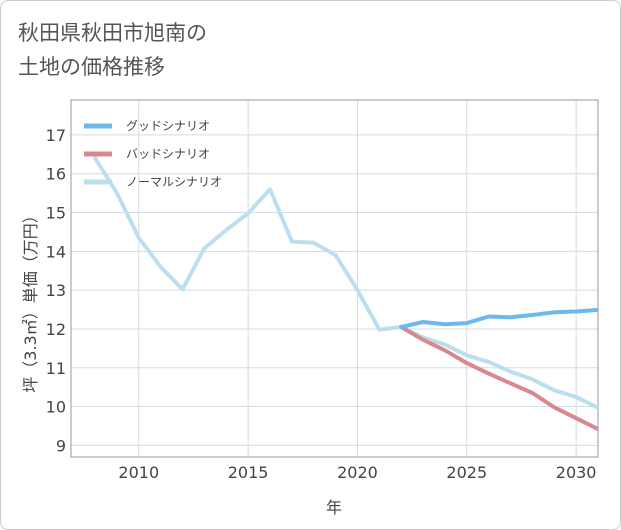 The image size is (621, 530). I want to click on y-tick-label: 13, so click(56, 290).